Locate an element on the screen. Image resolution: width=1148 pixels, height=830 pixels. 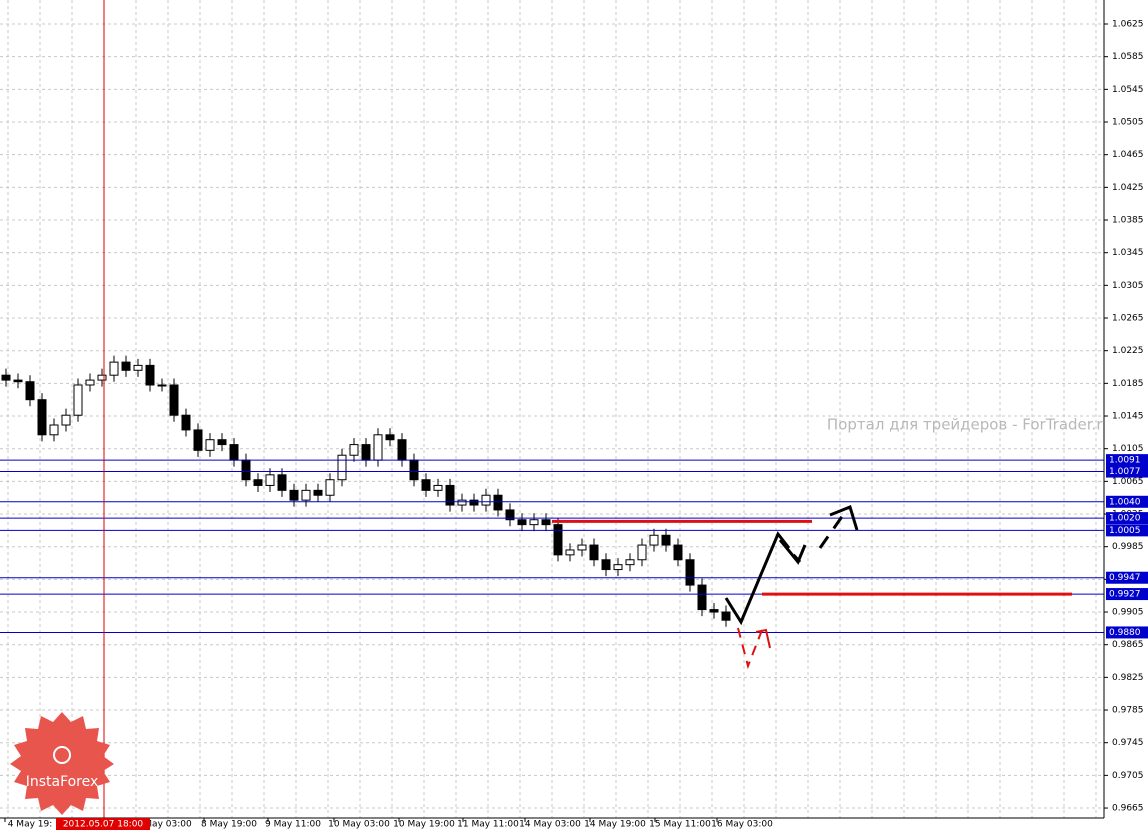
forecast-arrows is located at coordinates (791, 587).